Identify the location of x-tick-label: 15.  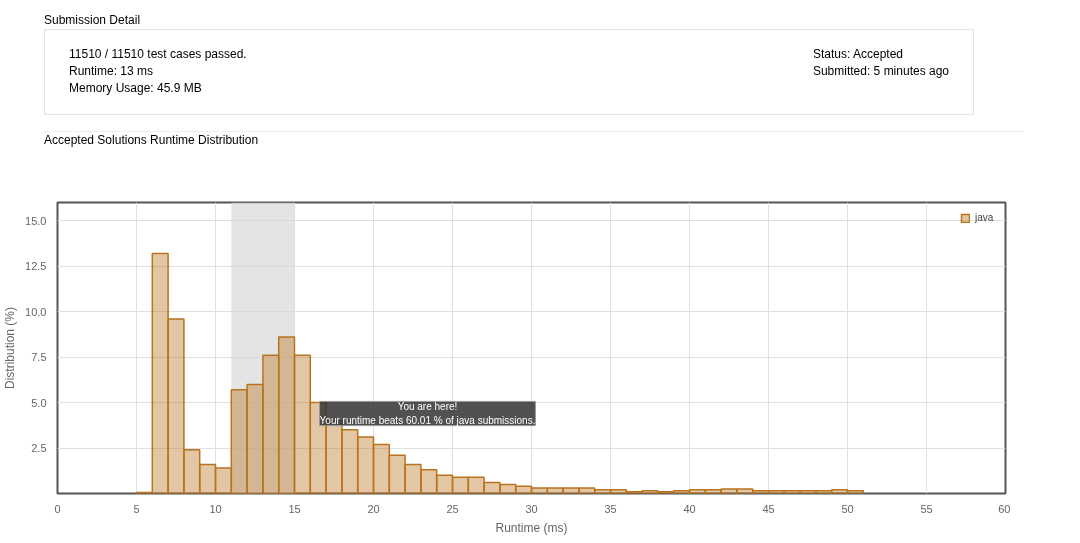
(294, 508).